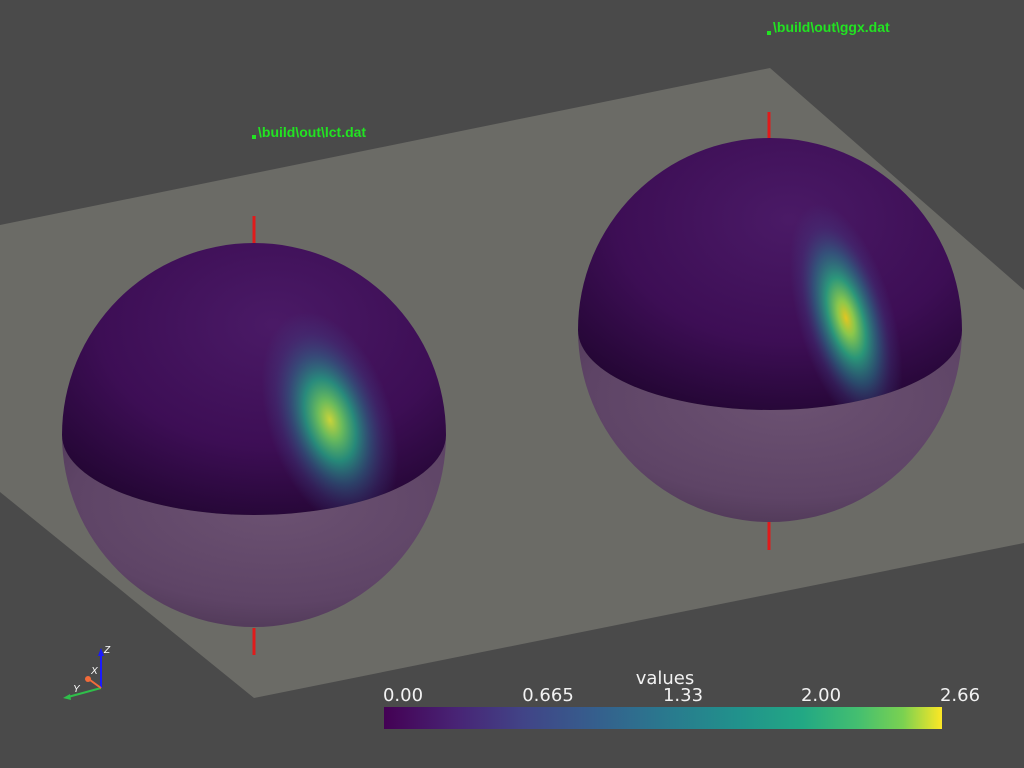  Describe the element at coordinates (101, 652) in the screenshot. I see `z-axis-arrow` at that location.